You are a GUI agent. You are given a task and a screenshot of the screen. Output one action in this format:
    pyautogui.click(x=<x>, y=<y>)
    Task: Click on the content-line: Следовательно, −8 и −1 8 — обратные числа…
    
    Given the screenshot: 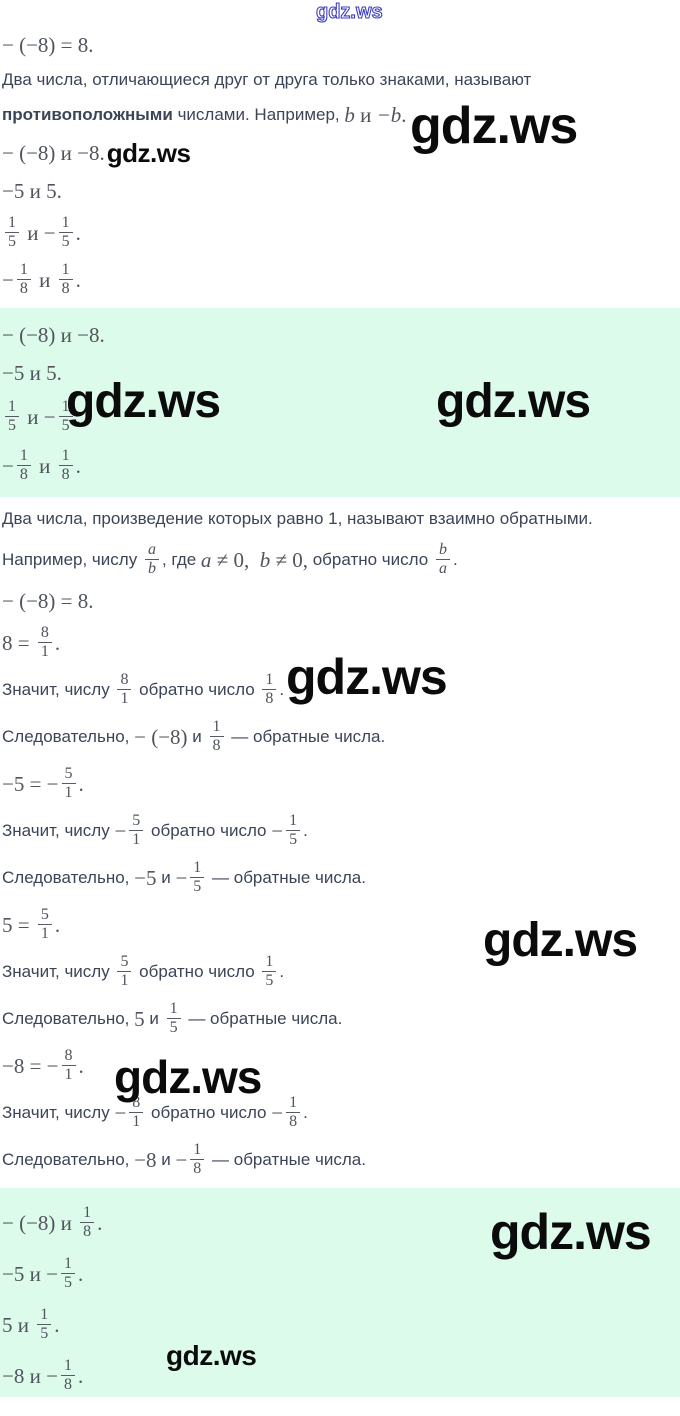 What is the action you would take?
    pyautogui.click(x=338, y=1159)
    